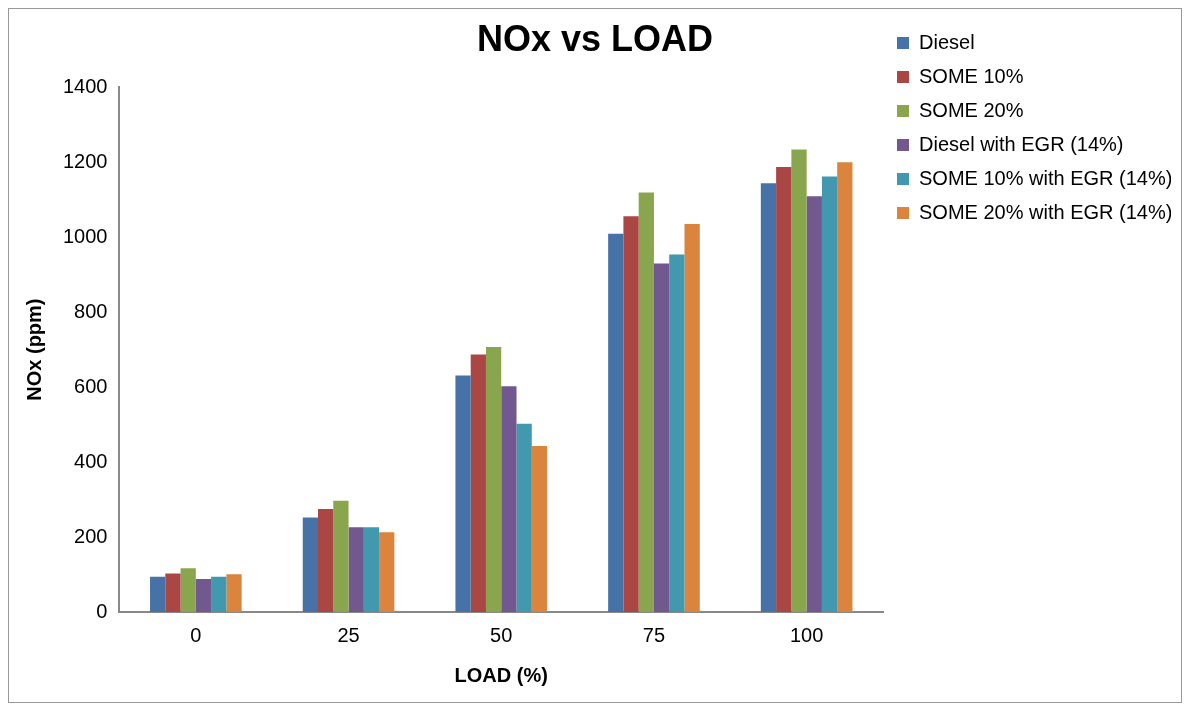 Image resolution: width=1192 pixels, height=713 pixels. What do you see at coordinates (91, 310) in the screenshot?
I see `y-tick-label: 800` at bounding box center [91, 310].